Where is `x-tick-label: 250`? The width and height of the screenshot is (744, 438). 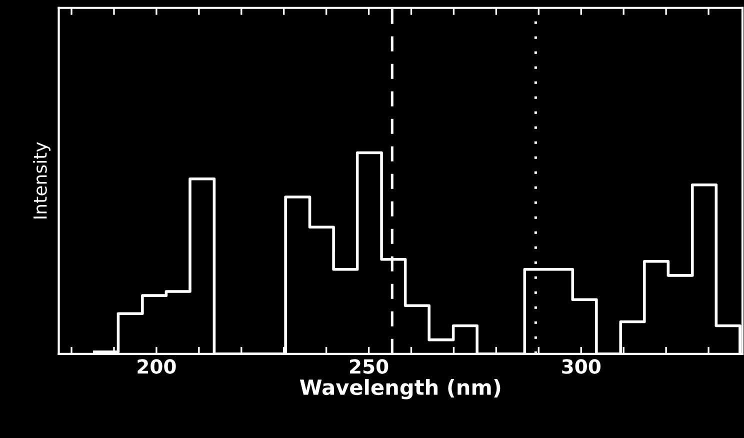
x-tick-label: 250 is located at coordinates (369, 366).